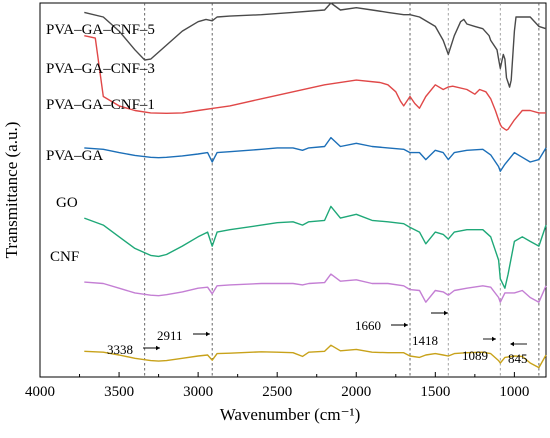  What do you see at coordinates (67, 203) in the screenshot?
I see `series-label-go: GO` at bounding box center [67, 203].